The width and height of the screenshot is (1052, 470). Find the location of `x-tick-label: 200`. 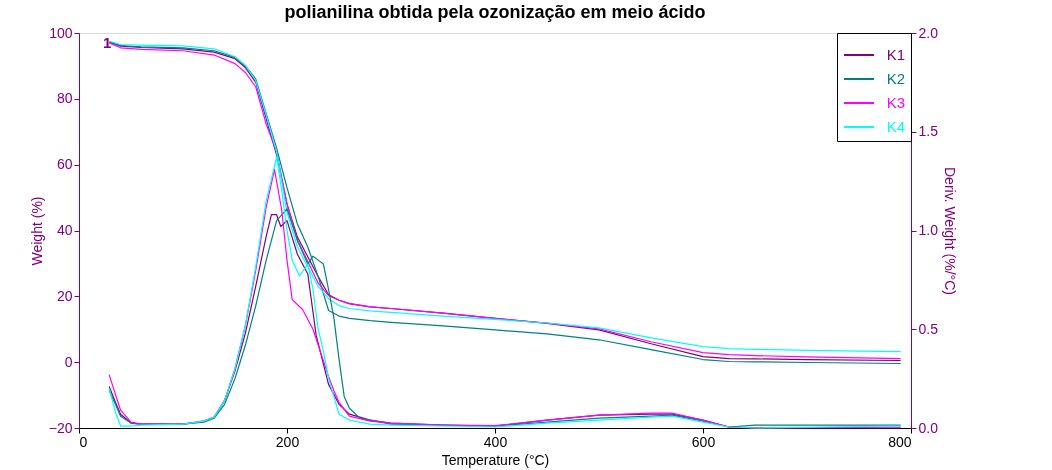

x-tick-label: 200 is located at coordinates (287, 441).